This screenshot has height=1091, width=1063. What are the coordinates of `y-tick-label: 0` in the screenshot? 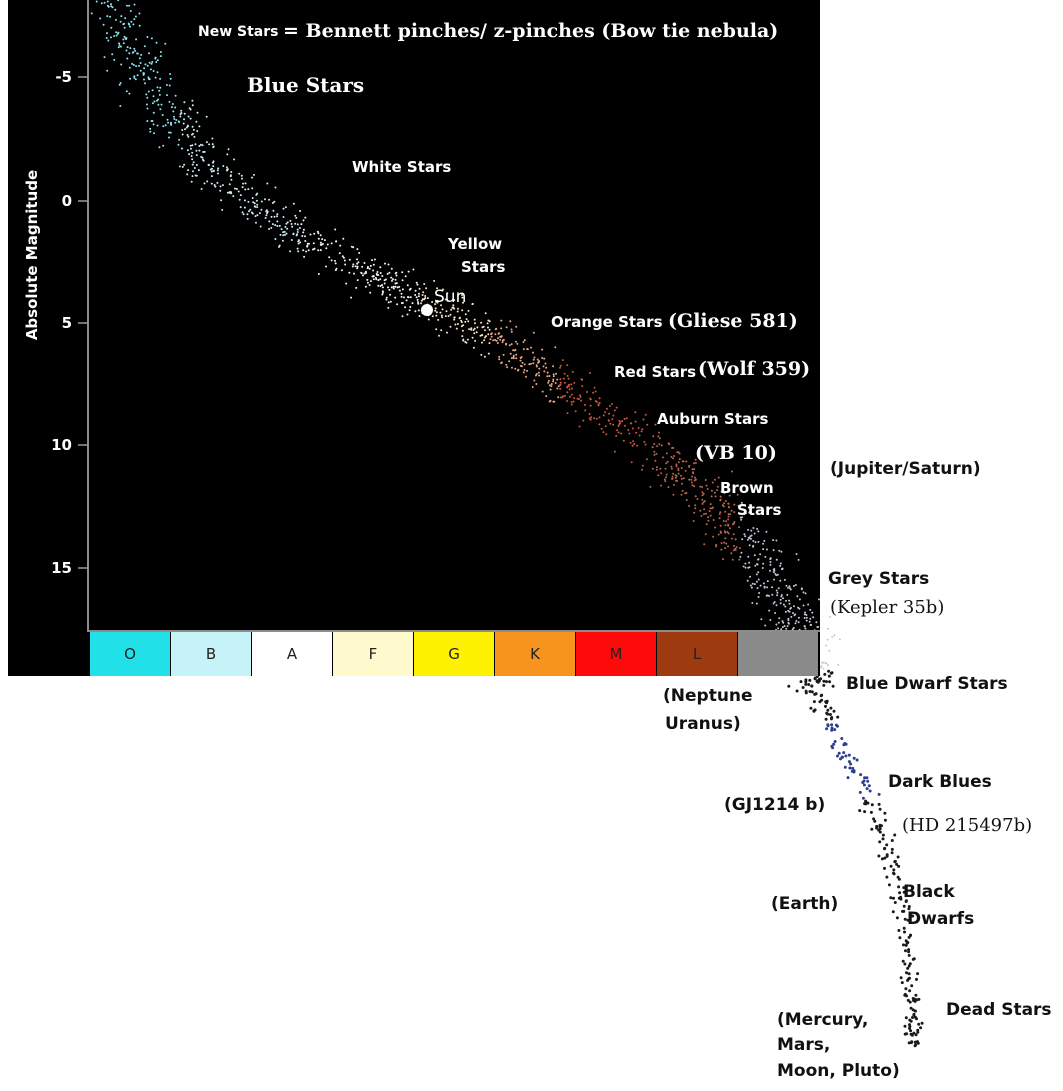 It's located at (67, 201).